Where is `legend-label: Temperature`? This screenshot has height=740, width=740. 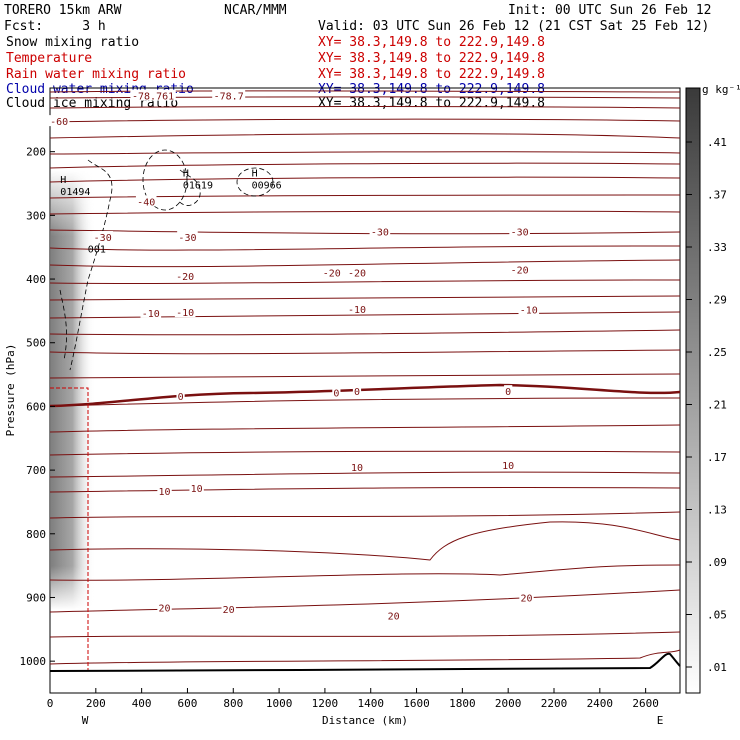 legend-label: Temperature is located at coordinates (49, 58).